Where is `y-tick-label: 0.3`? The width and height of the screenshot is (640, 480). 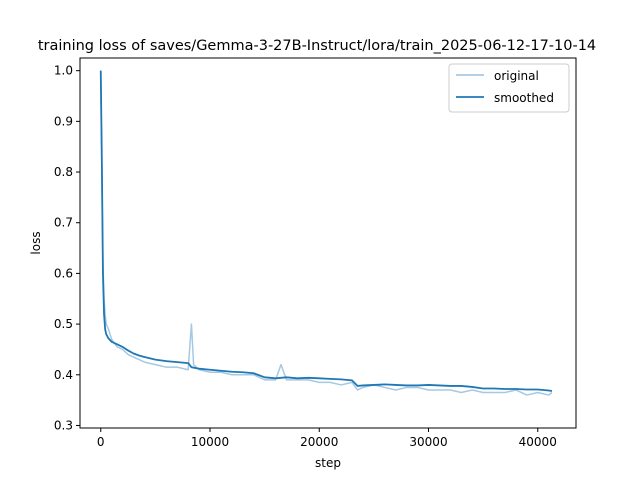
y-tick-label: 0.3 is located at coordinates (63, 425).